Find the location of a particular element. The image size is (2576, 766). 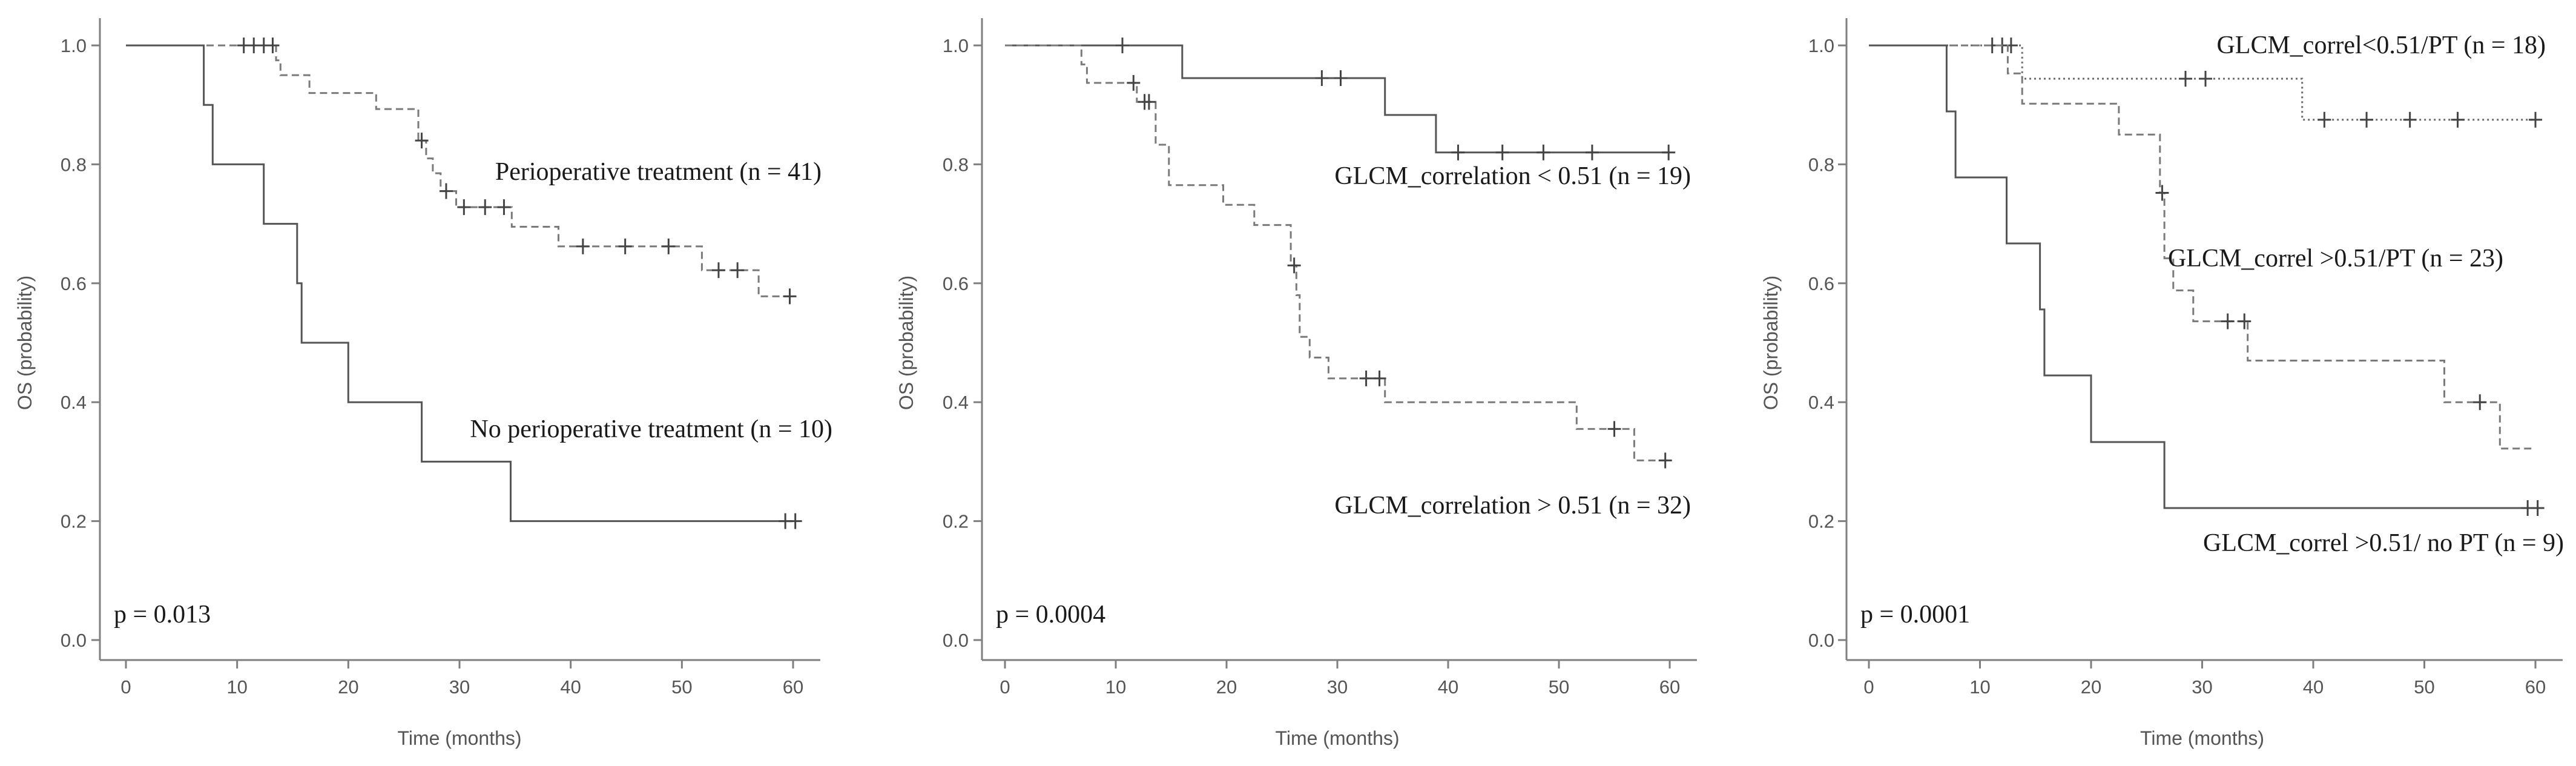

series-label: GLCM_correl<0.51/PT (n = 18) is located at coordinates (2381, 45).